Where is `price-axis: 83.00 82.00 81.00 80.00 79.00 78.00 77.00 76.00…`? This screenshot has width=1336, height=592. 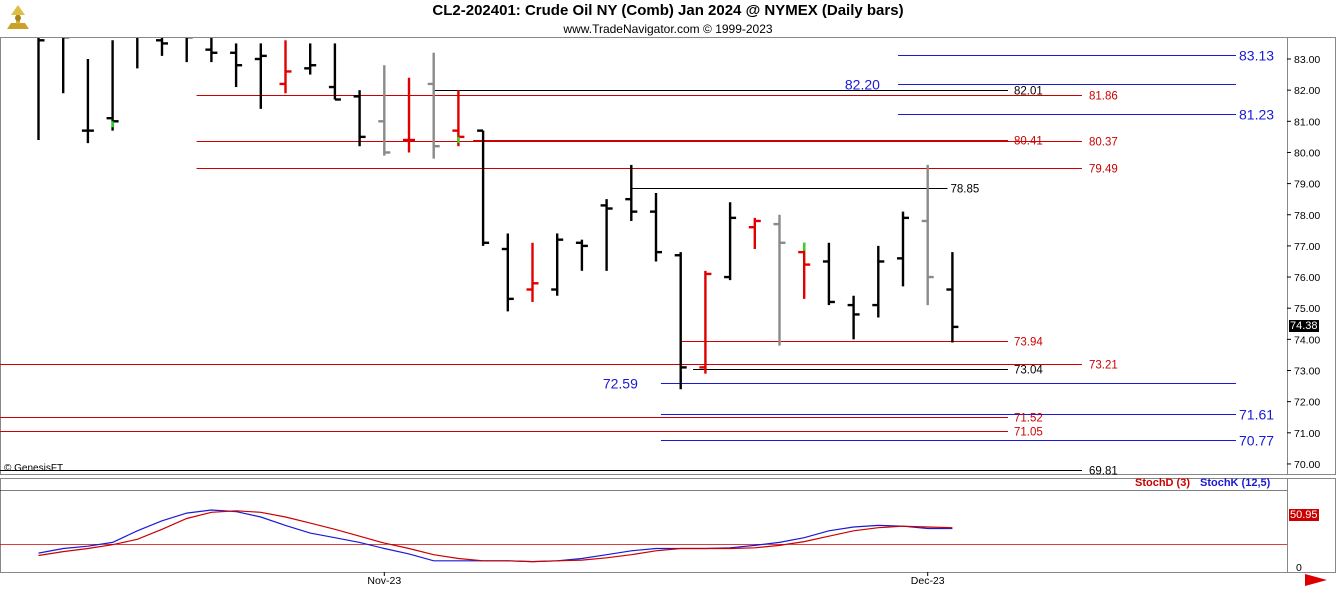 price-axis: 83.00 82.00 81.00 80.00 79.00 78.00 77.00 76.00… is located at coordinates (1303, 262).